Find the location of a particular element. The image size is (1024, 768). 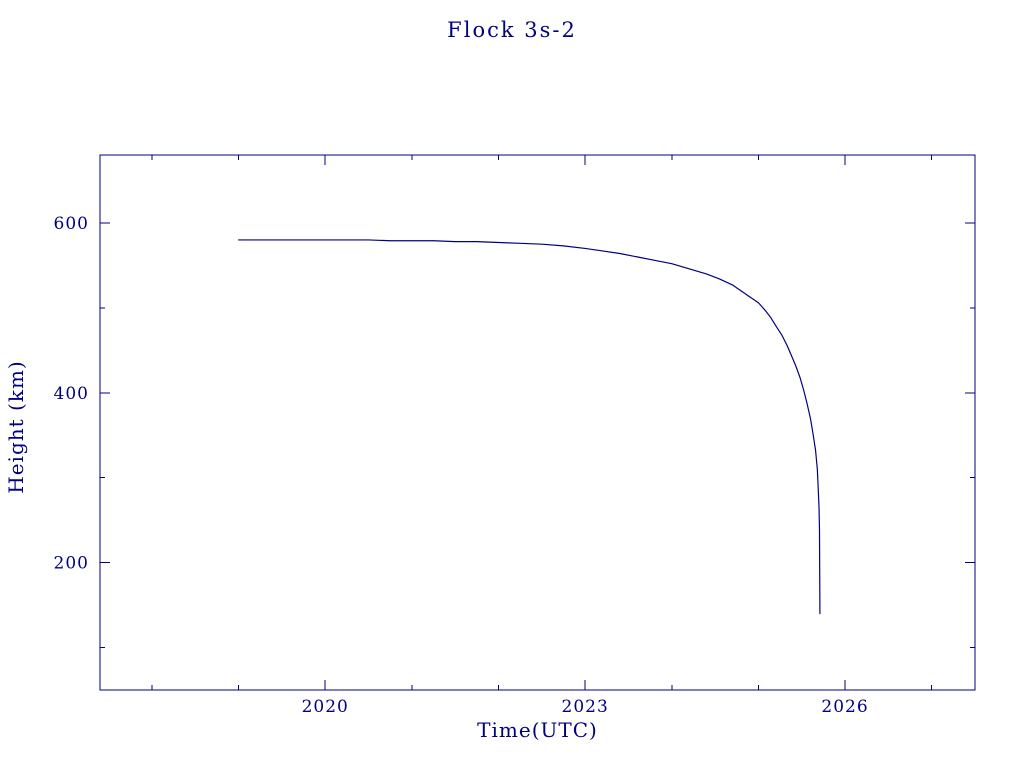

x-tick-label: 2023 is located at coordinates (585, 707).